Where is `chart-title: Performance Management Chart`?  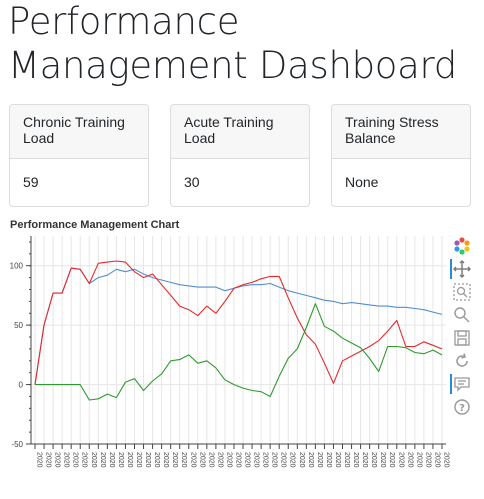
chart-title: Performance Management Chart is located at coordinates (95, 225).